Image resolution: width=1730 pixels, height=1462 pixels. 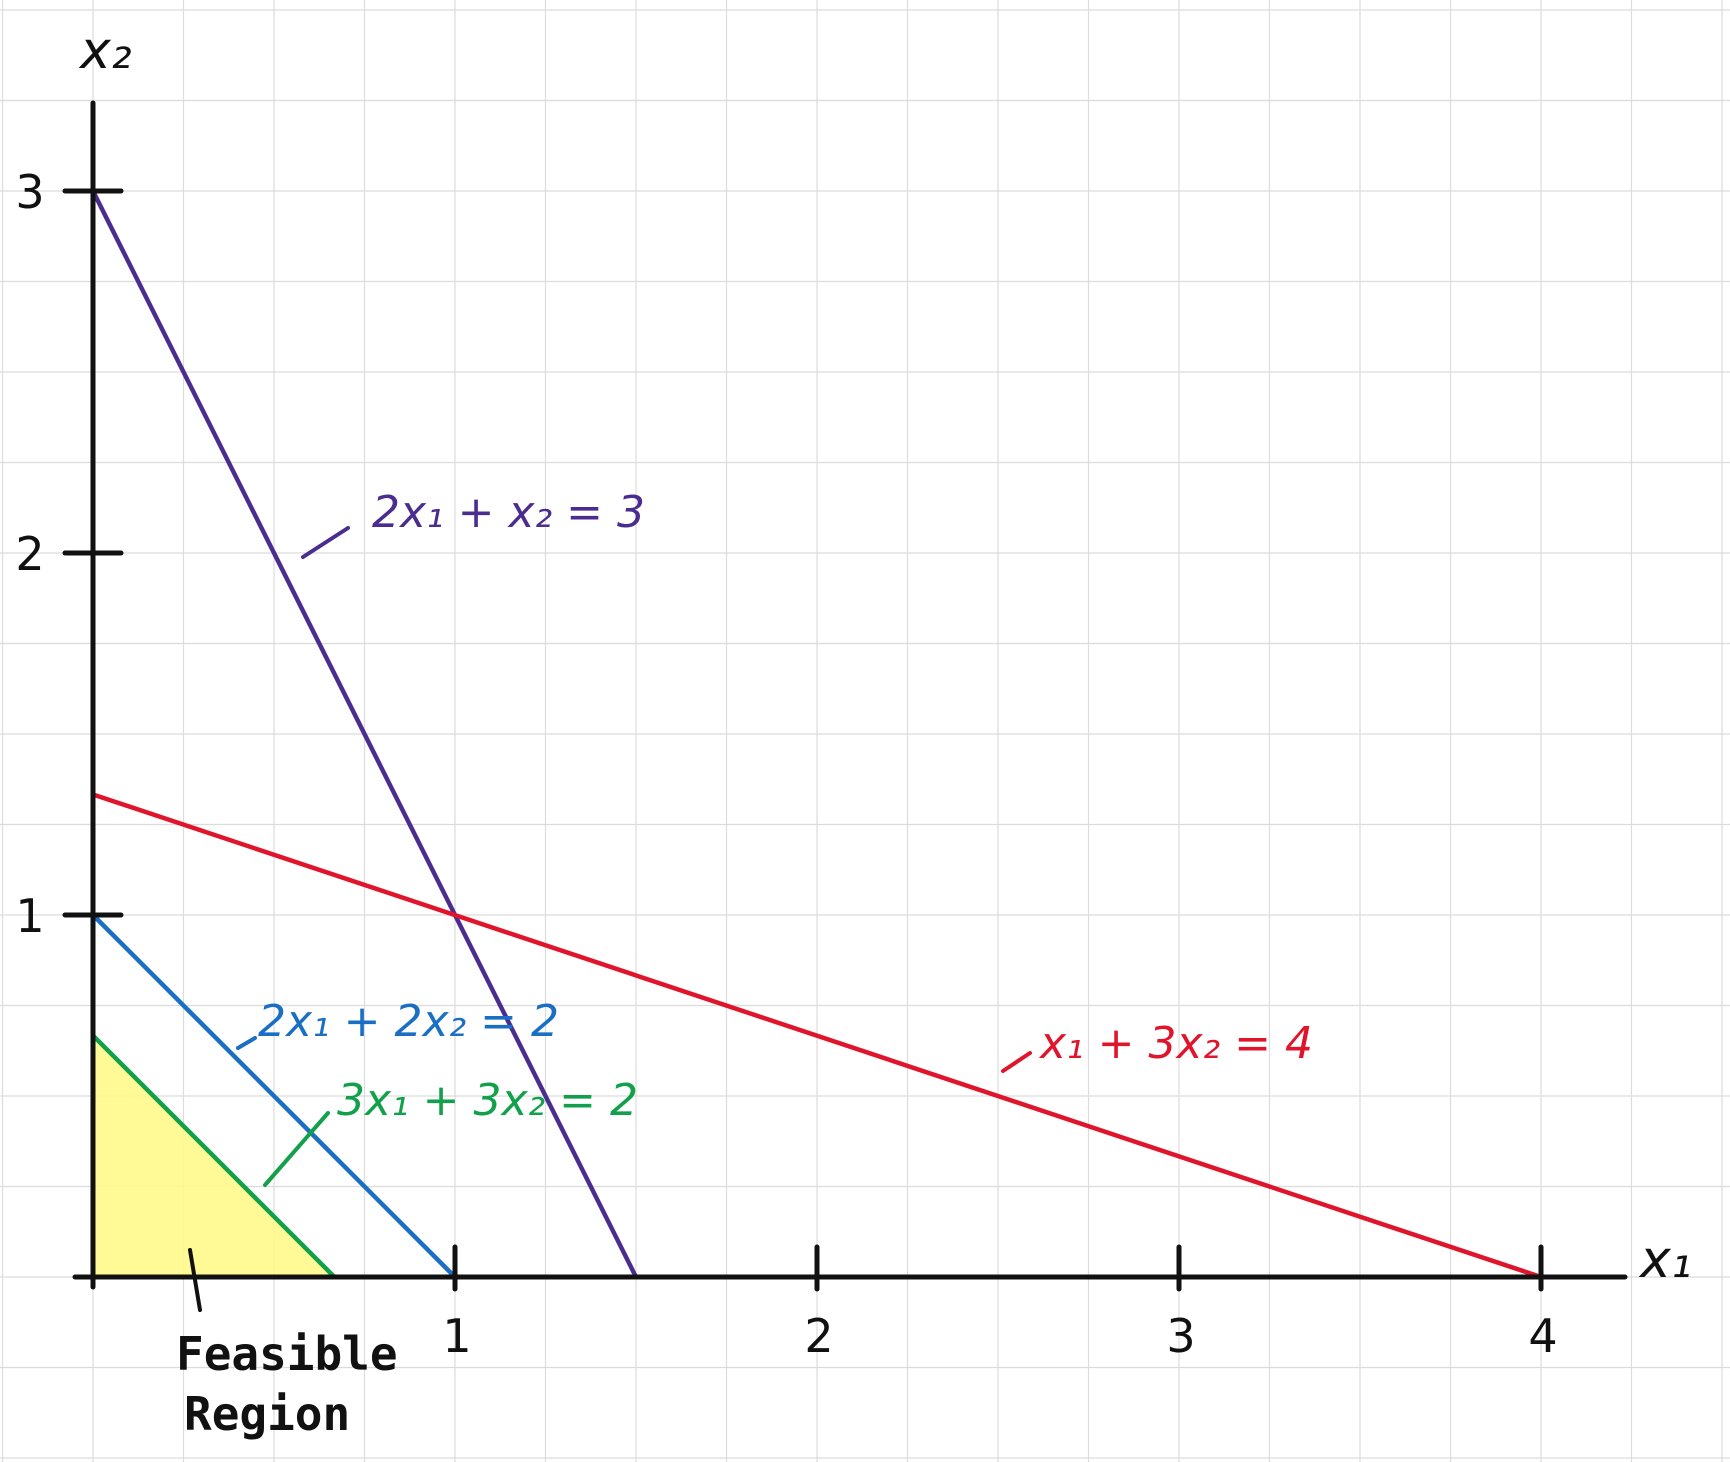 I want to click on y-tick-label: 1, so click(x=29, y=916).